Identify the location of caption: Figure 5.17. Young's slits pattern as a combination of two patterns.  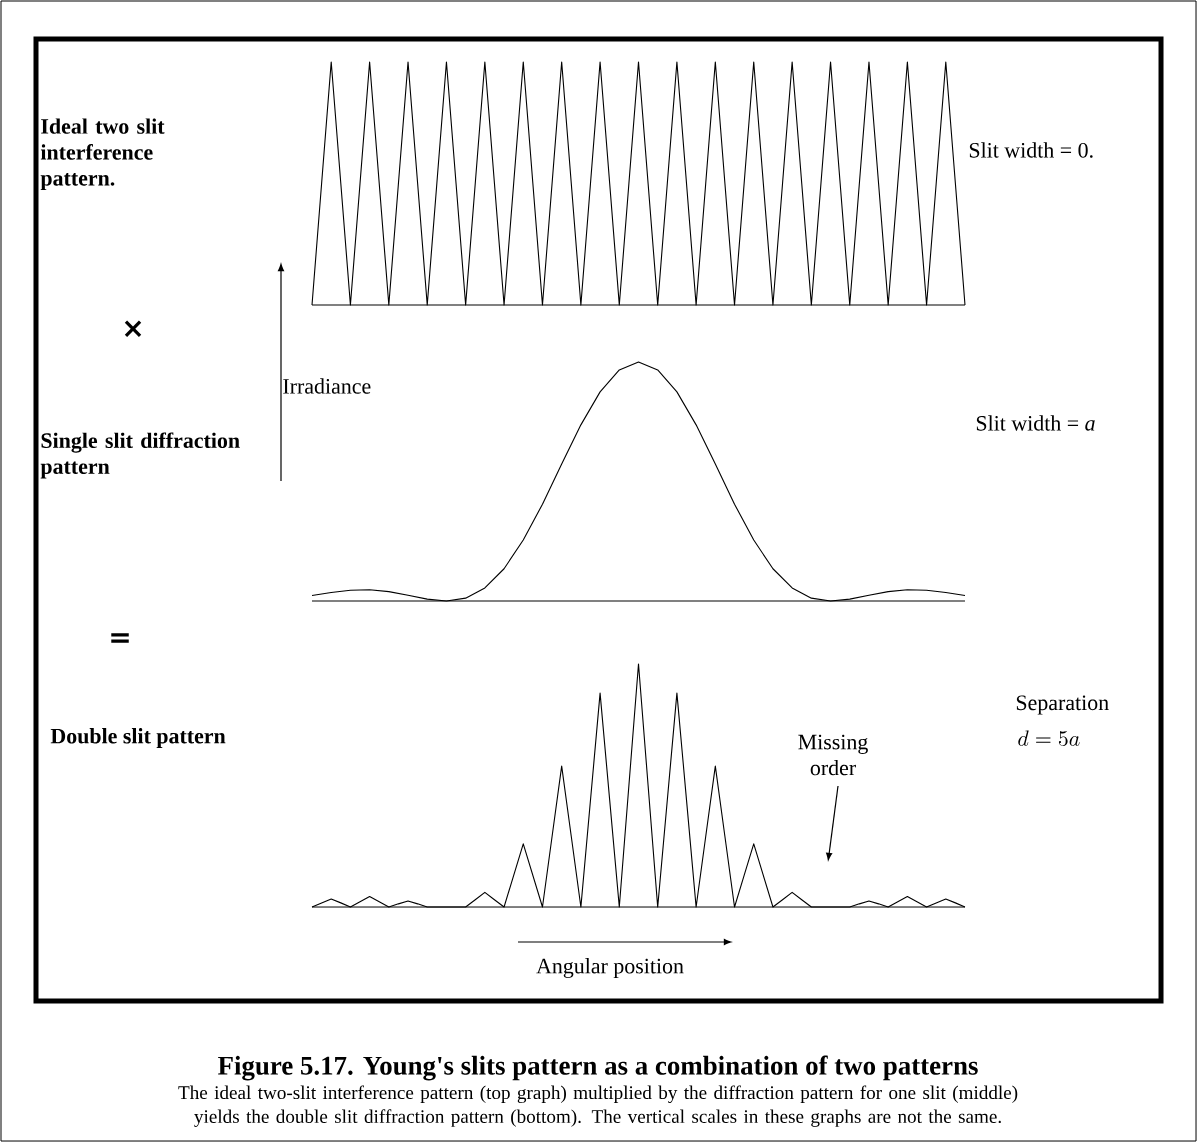
(598, 1068).